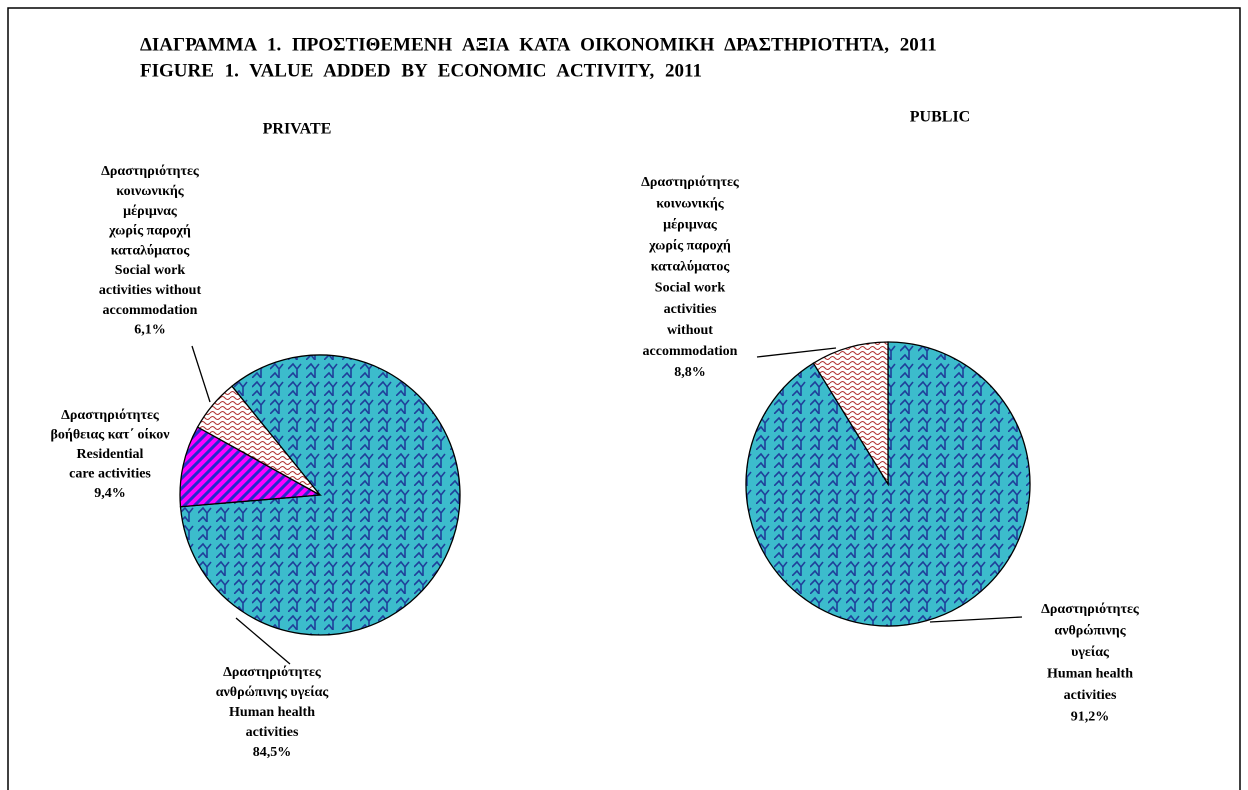  I want to click on slice-label: without, so click(690, 330).